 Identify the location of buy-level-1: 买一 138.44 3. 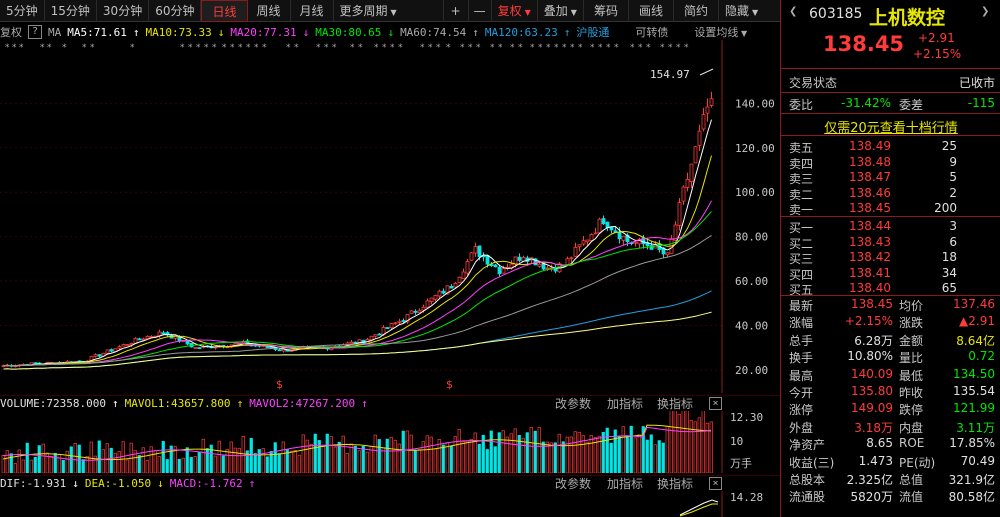
(890, 227).